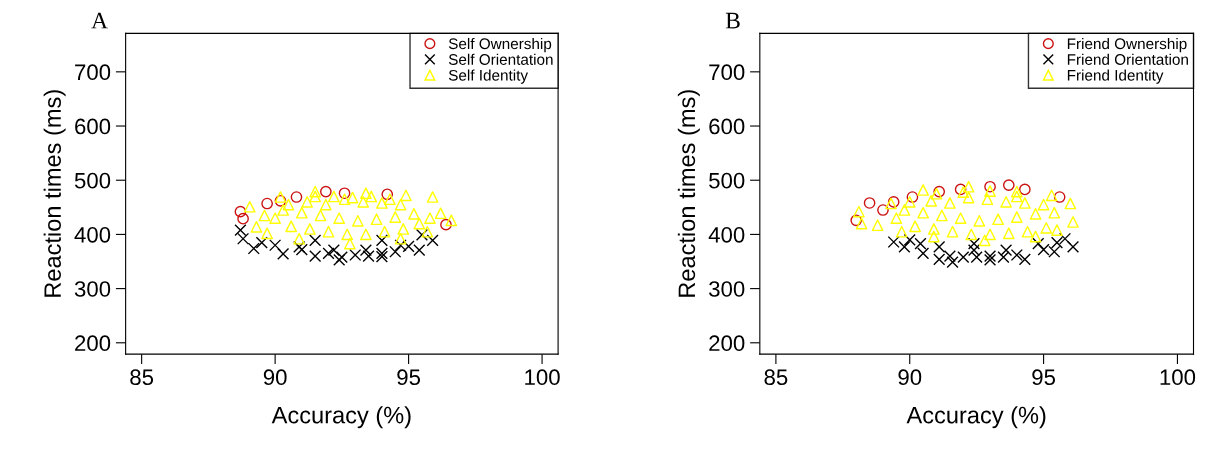 The width and height of the screenshot is (1208, 457). What do you see at coordinates (500, 45) in the screenshot?
I see `legend-label: Self Ownership` at bounding box center [500, 45].